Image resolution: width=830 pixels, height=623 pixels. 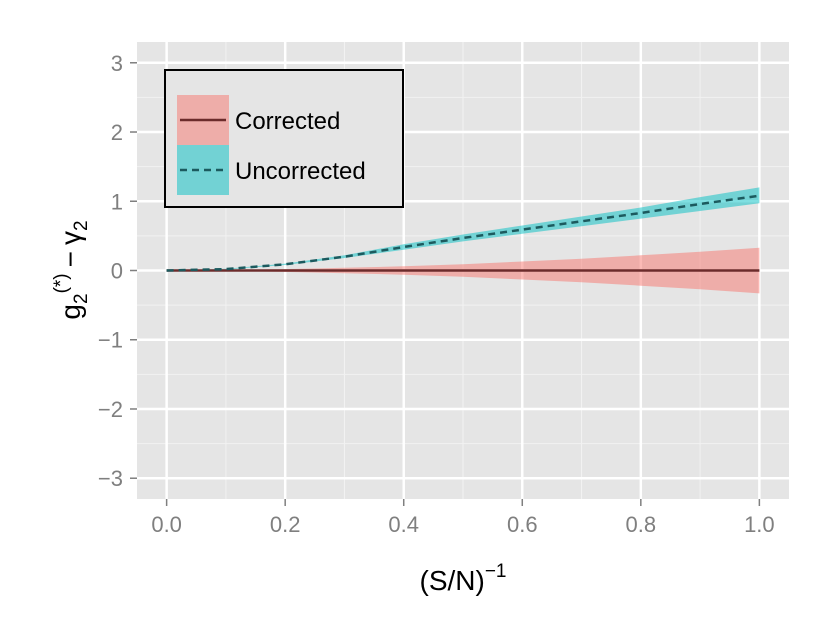 I want to click on x-tick-label: 0.4, so click(x=403, y=524).